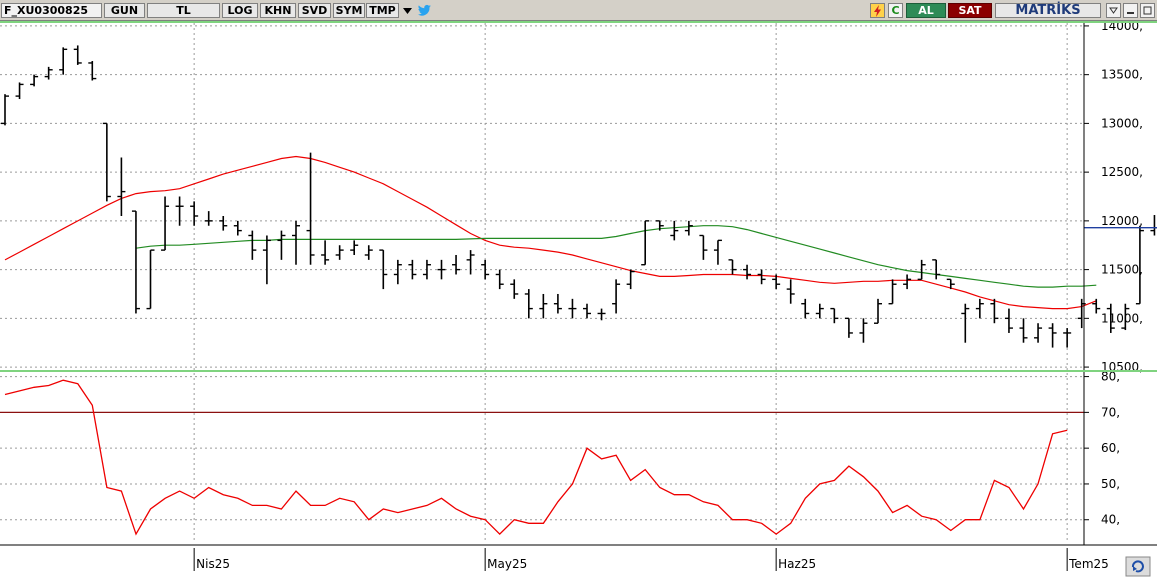 This screenshot has height=577, width=1157. Describe the element at coordinates (651, 559) in the screenshot. I see `x-axis-labels: Nis25 May25 Haz25 Tem25` at that location.